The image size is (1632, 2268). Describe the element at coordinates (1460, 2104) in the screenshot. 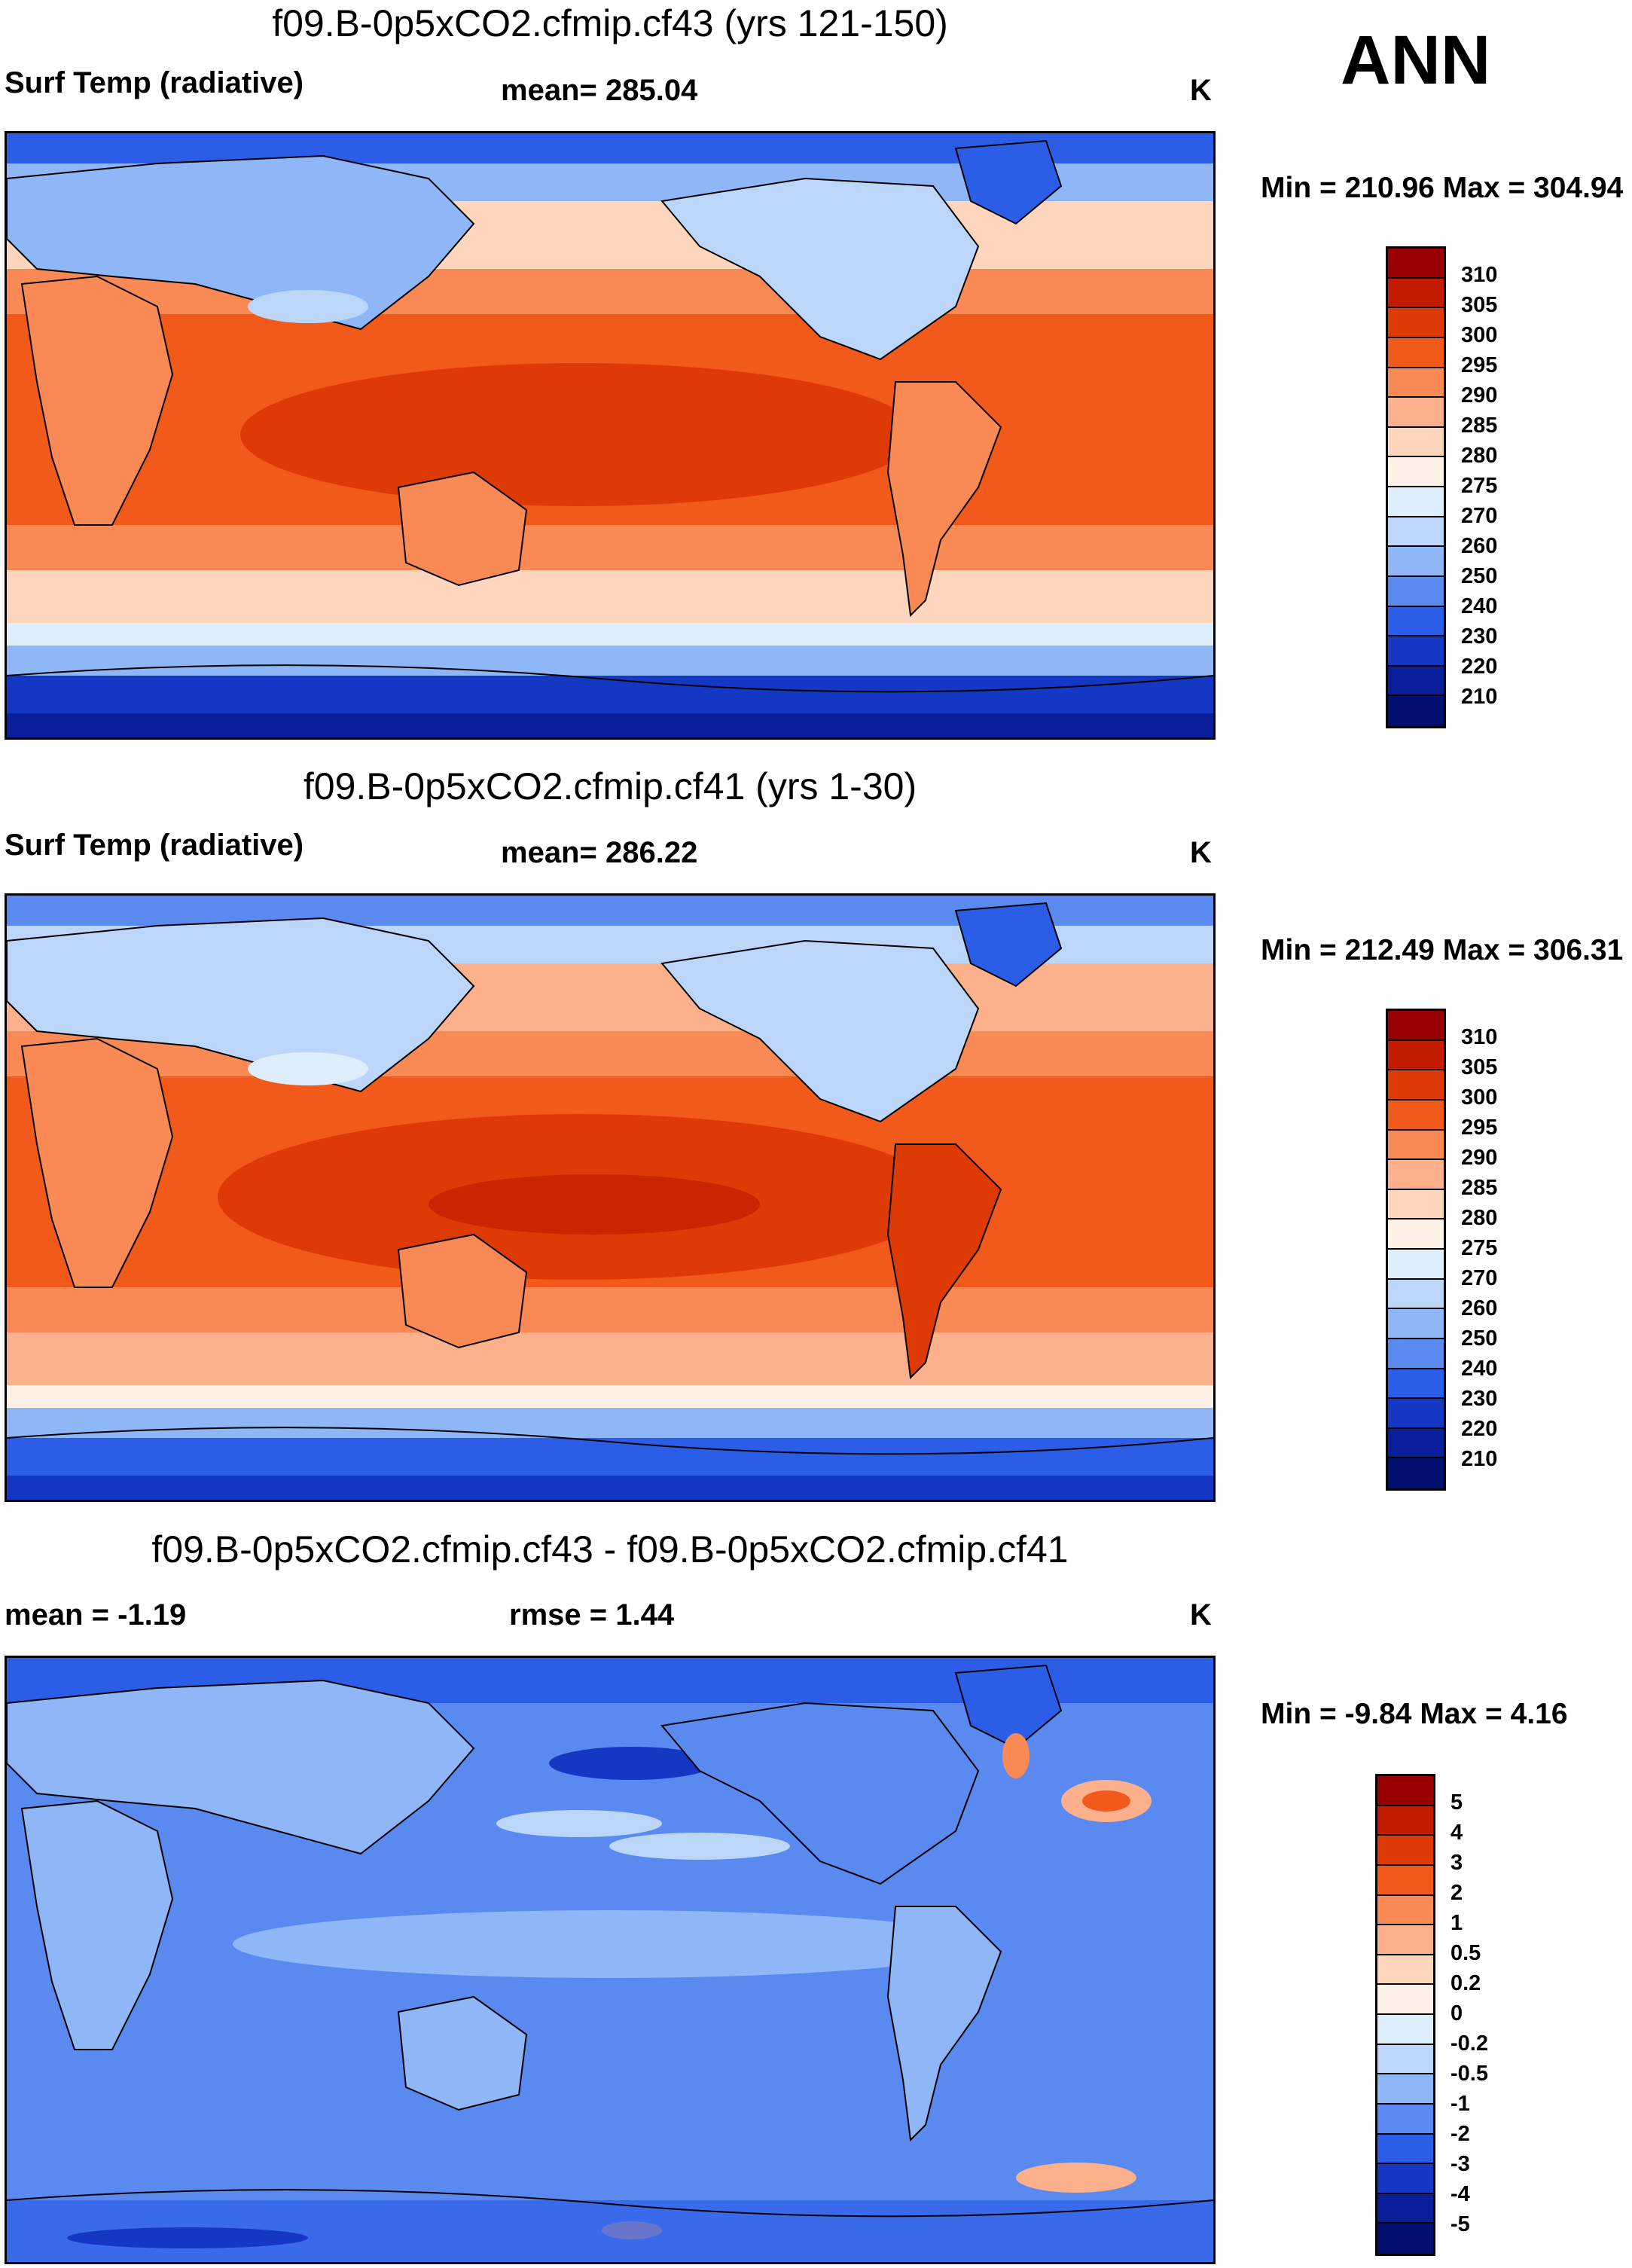

I see `colorbar-tick-label: -1` at that location.